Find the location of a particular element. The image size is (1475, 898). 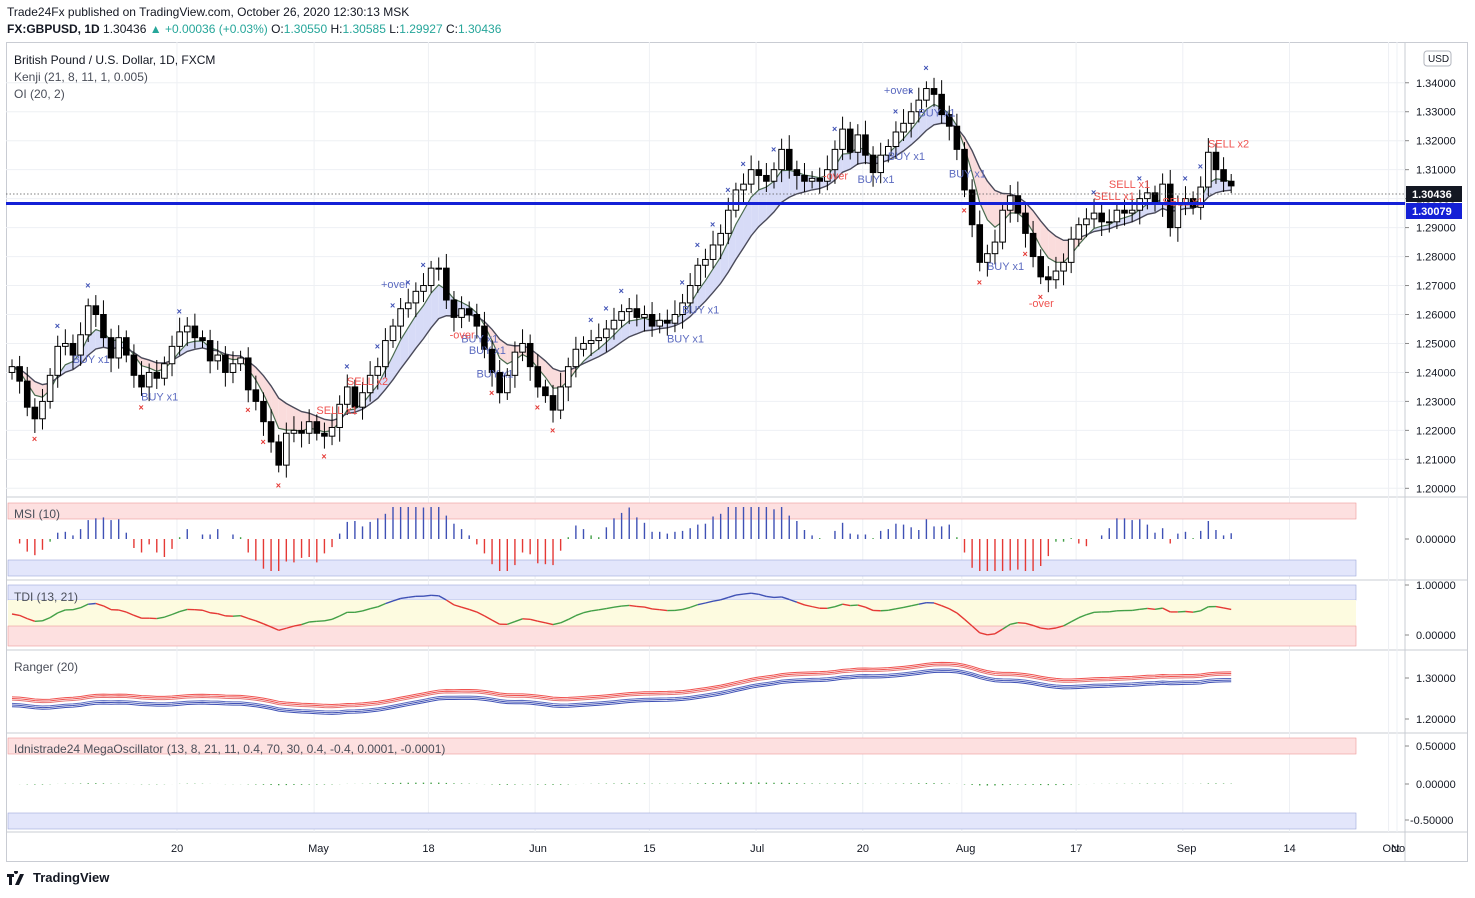

time-axis: 20May18Jun15Jul20Aug17Sep14Oct19No is located at coordinates (823, 849).